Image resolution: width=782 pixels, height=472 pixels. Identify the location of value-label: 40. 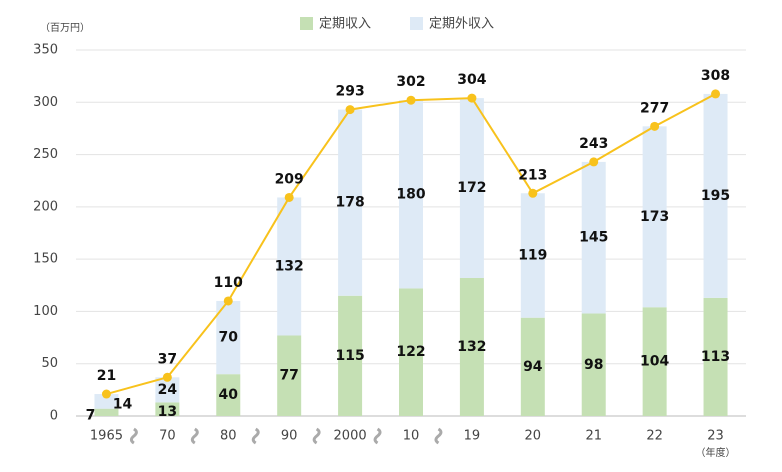
(229, 395).